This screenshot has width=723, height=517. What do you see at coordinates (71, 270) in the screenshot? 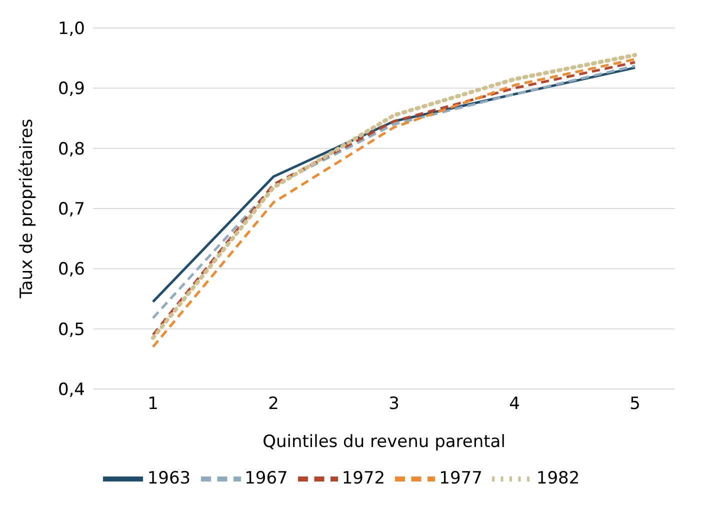
I see `y-tick-label: 0,6` at bounding box center [71, 270].